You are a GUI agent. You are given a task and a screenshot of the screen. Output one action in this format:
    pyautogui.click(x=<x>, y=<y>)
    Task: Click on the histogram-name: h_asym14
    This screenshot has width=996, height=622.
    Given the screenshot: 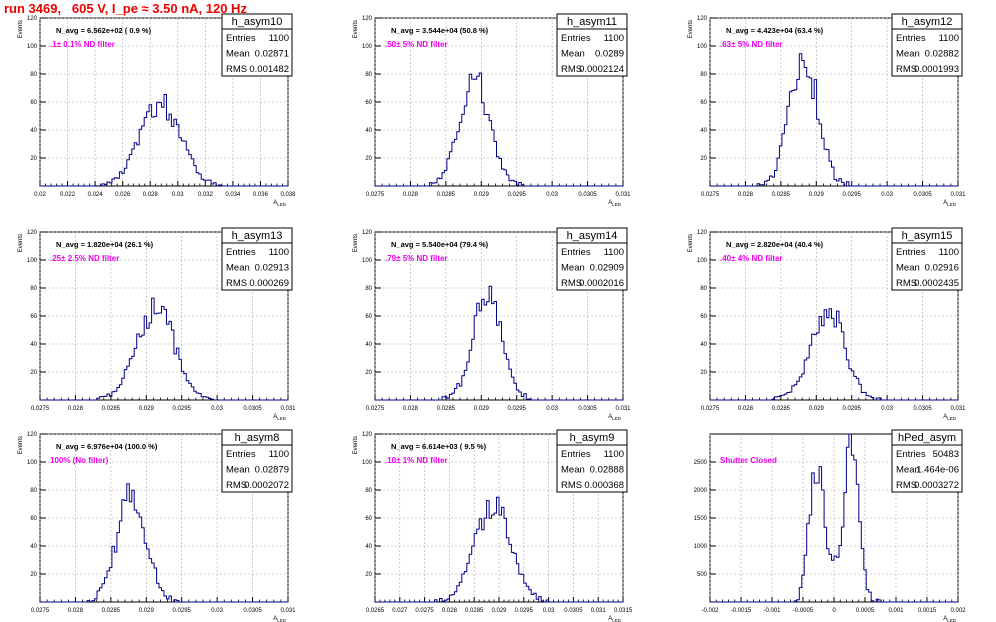 What is the action you would take?
    pyautogui.click(x=592, y=236)
    